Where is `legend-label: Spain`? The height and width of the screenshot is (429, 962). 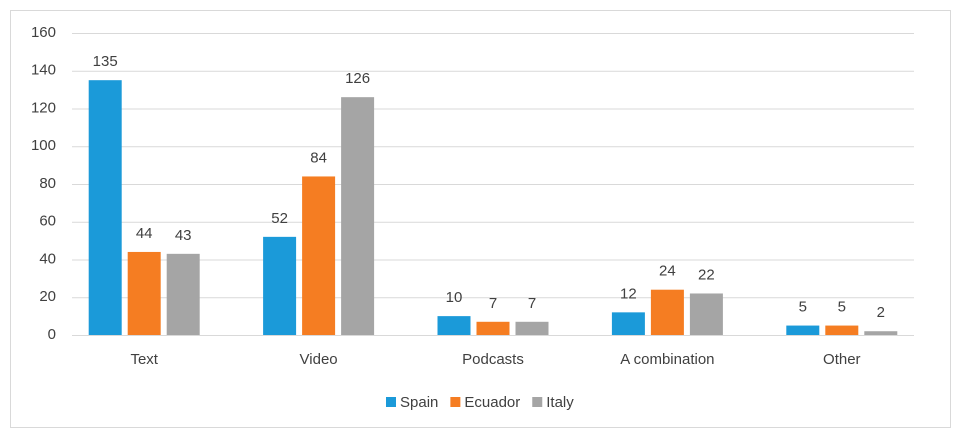
legend-label: Spain is located at coordinates (419, 402).